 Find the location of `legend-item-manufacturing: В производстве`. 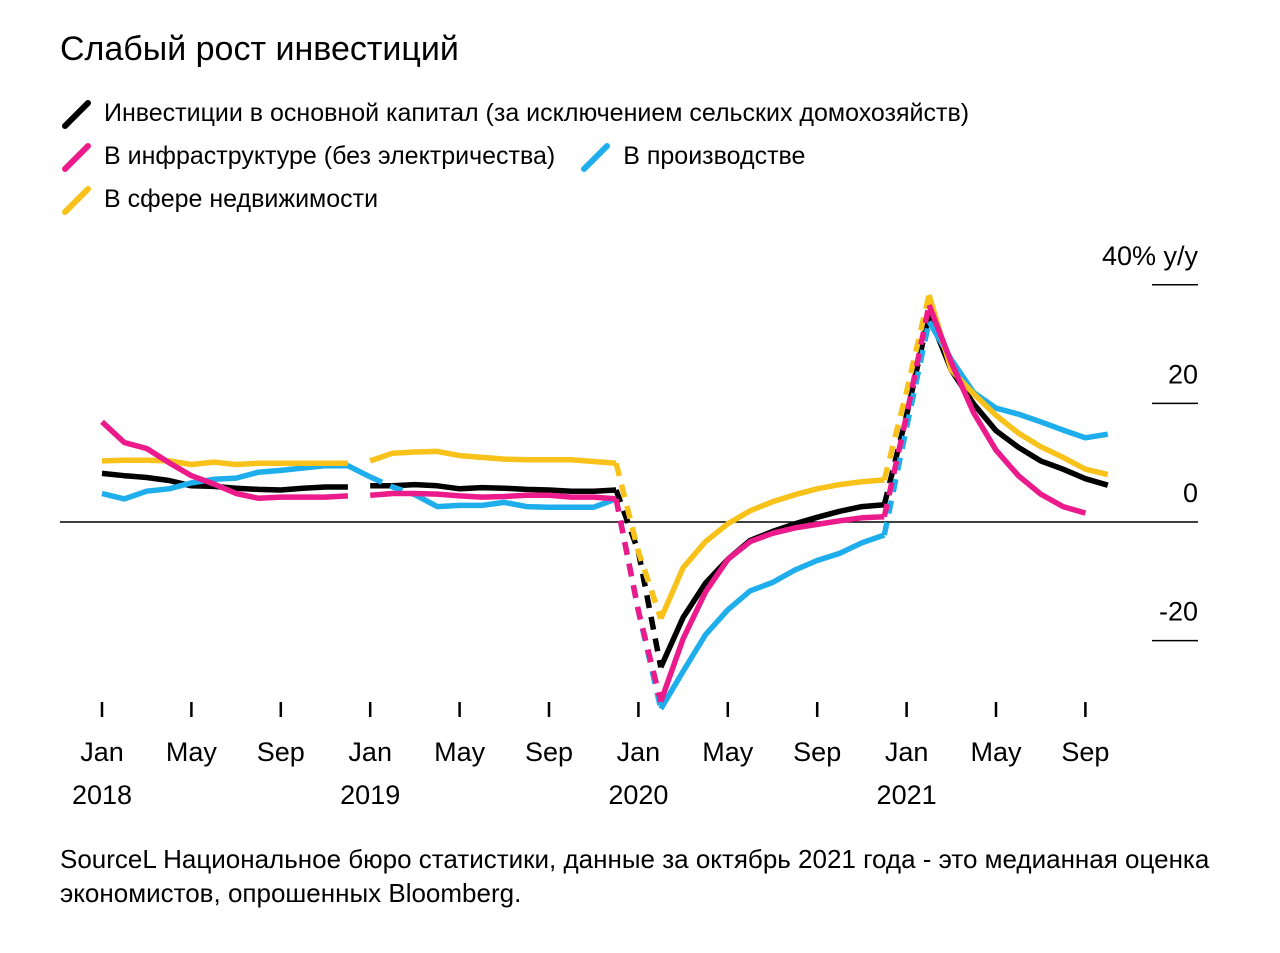

legend-item-manufacturing: В производстве is located at coordinates (692, 157).